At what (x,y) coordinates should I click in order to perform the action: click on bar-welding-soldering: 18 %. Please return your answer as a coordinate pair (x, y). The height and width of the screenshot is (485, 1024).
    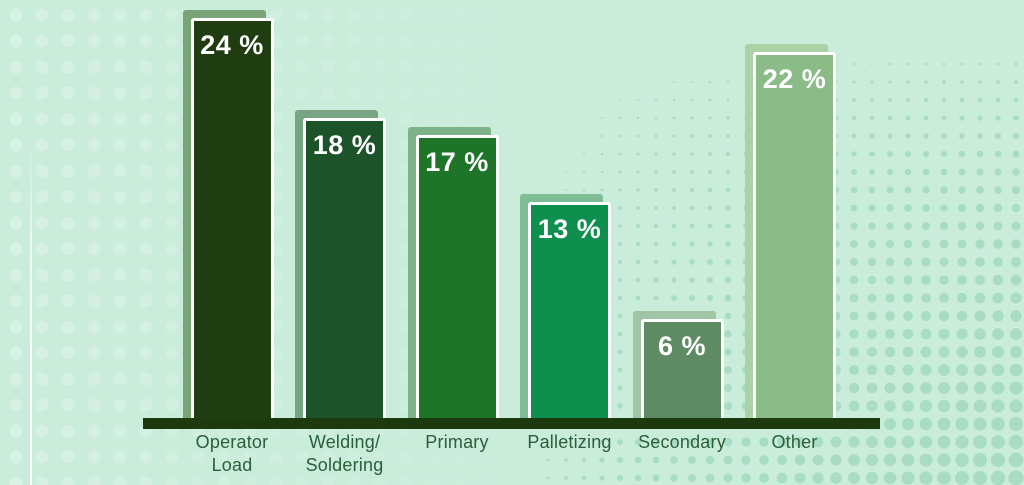
    Looking at the image, I should click on (340, 264).